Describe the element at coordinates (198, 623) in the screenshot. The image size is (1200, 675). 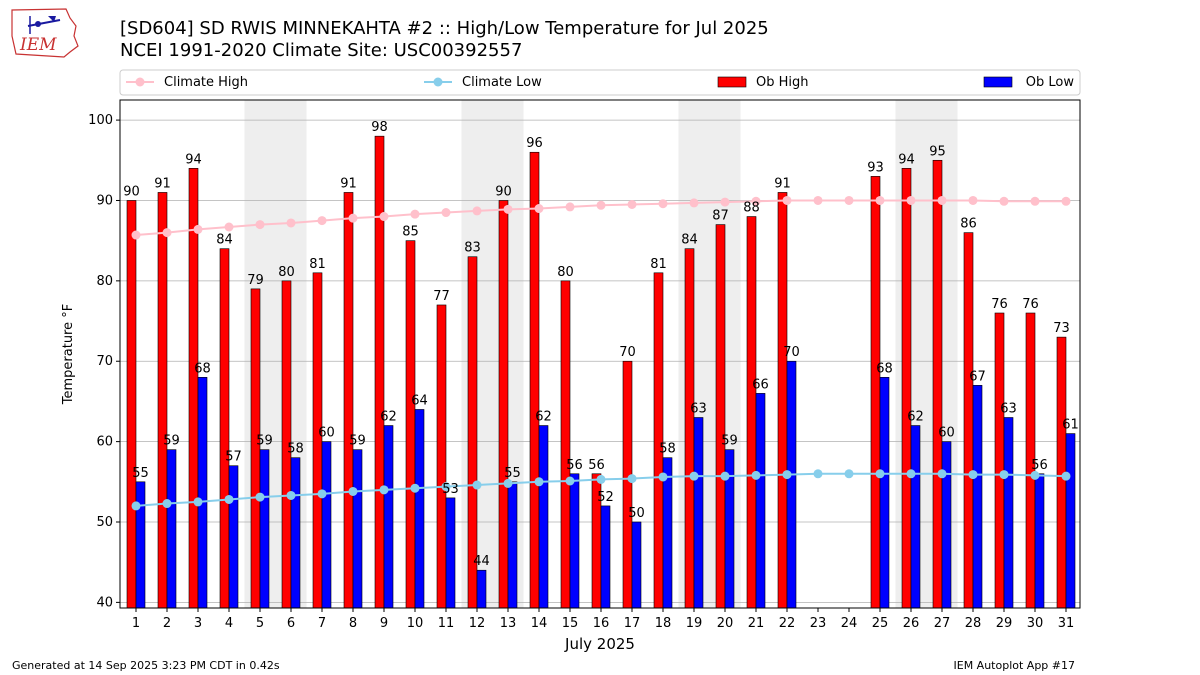
I see `x-tick-label: 3` at that location.